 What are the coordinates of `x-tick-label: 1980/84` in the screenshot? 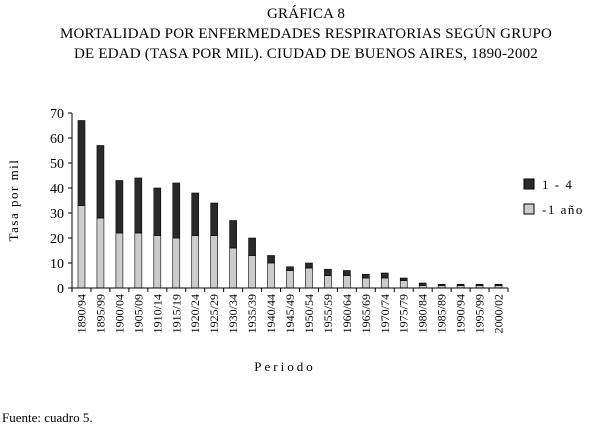 It's located at (423, 313).